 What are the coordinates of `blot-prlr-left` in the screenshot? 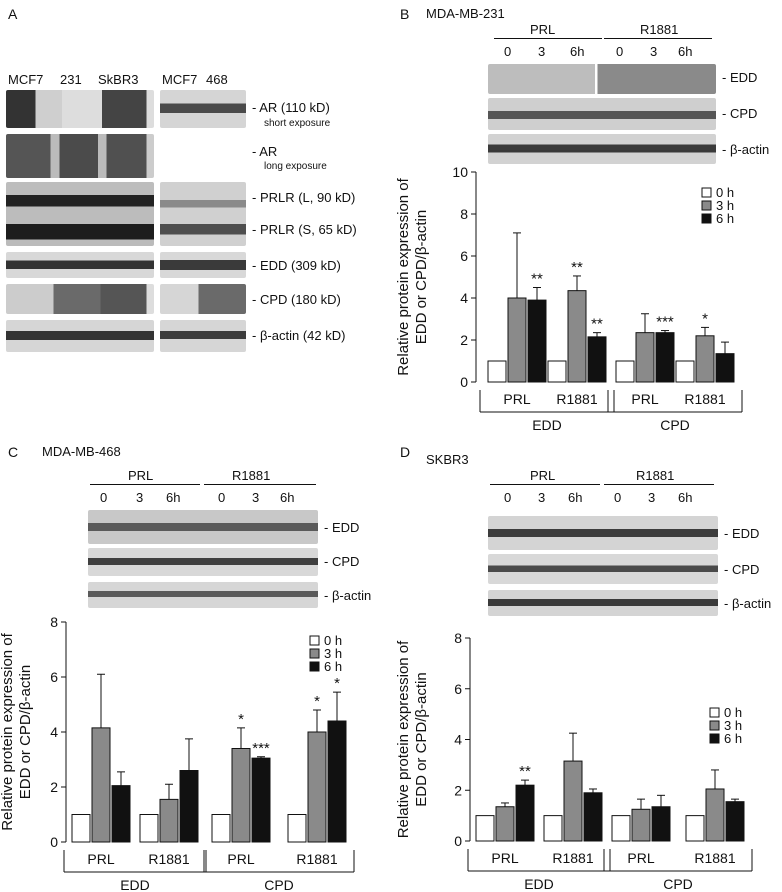 It's located at (80, 214).